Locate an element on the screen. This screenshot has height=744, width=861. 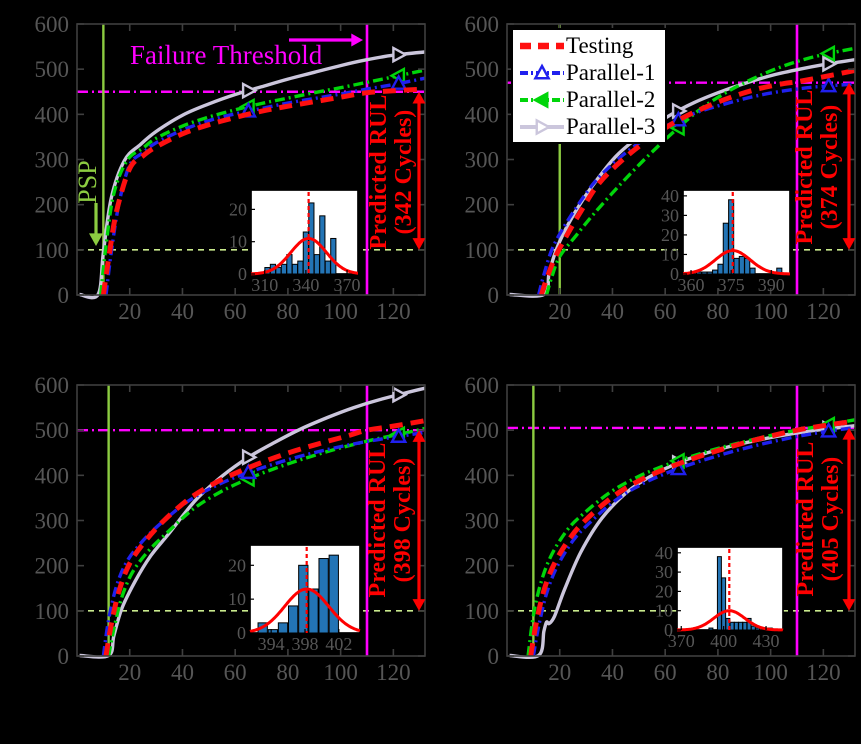
legend-entry-parallel-2: Parallel-2 is located at coordinates (586, 99).